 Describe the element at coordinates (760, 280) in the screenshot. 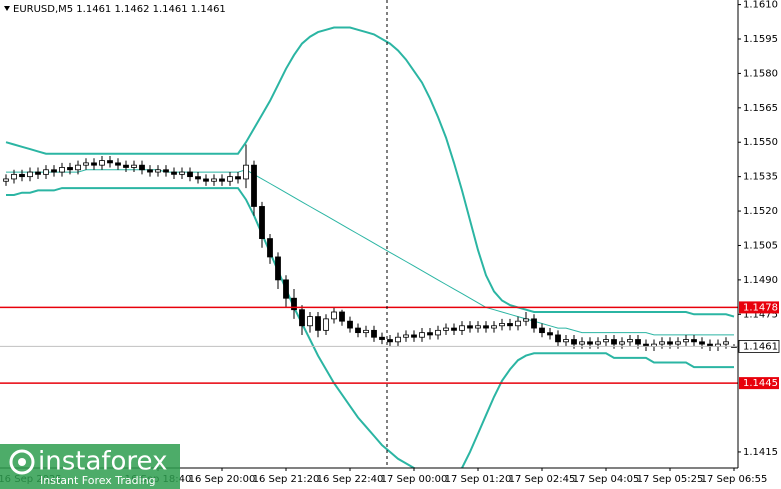

I see `y-tick-label: 1.1490` at that location.